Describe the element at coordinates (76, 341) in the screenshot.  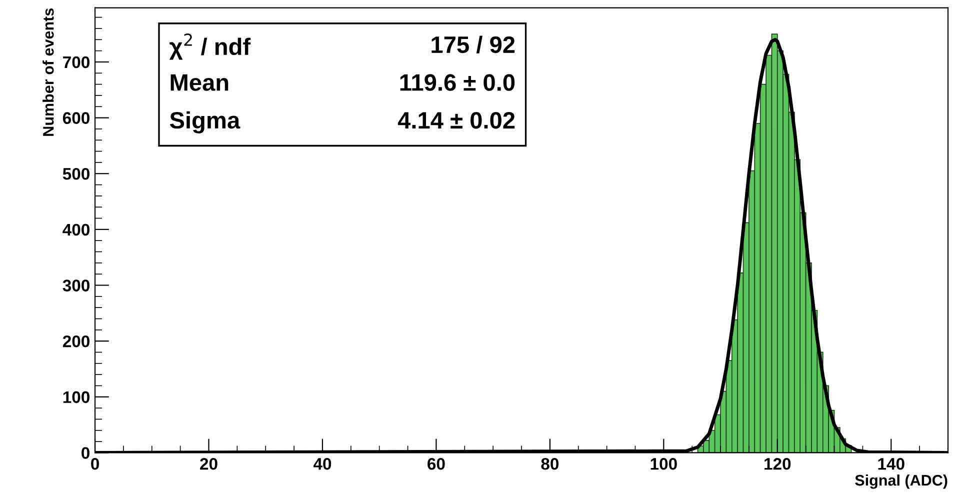
I see `y-tick-label: 200` at that location.